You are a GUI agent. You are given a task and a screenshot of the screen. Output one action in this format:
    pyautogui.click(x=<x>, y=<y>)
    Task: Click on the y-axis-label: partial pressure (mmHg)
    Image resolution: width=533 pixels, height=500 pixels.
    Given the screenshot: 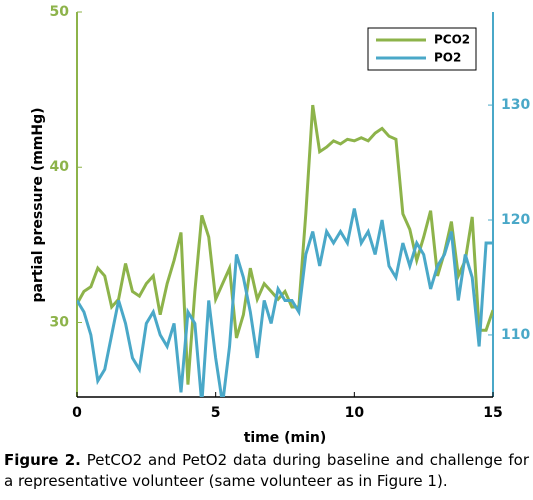 What is the action you would take?
    pyautogui.click(x=38, y=204)
    